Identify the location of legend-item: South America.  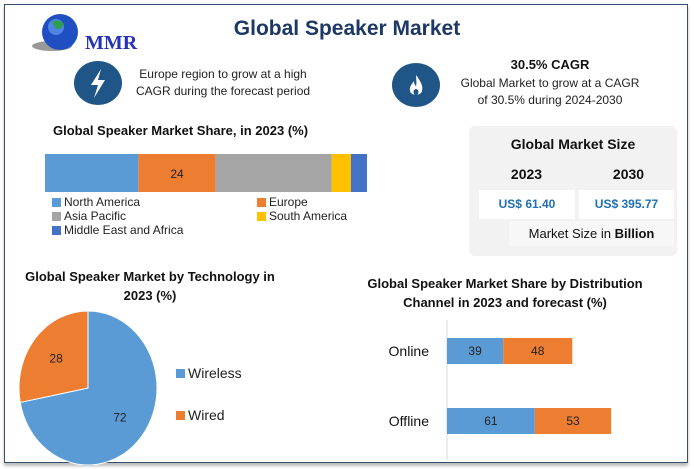
(302, 216).